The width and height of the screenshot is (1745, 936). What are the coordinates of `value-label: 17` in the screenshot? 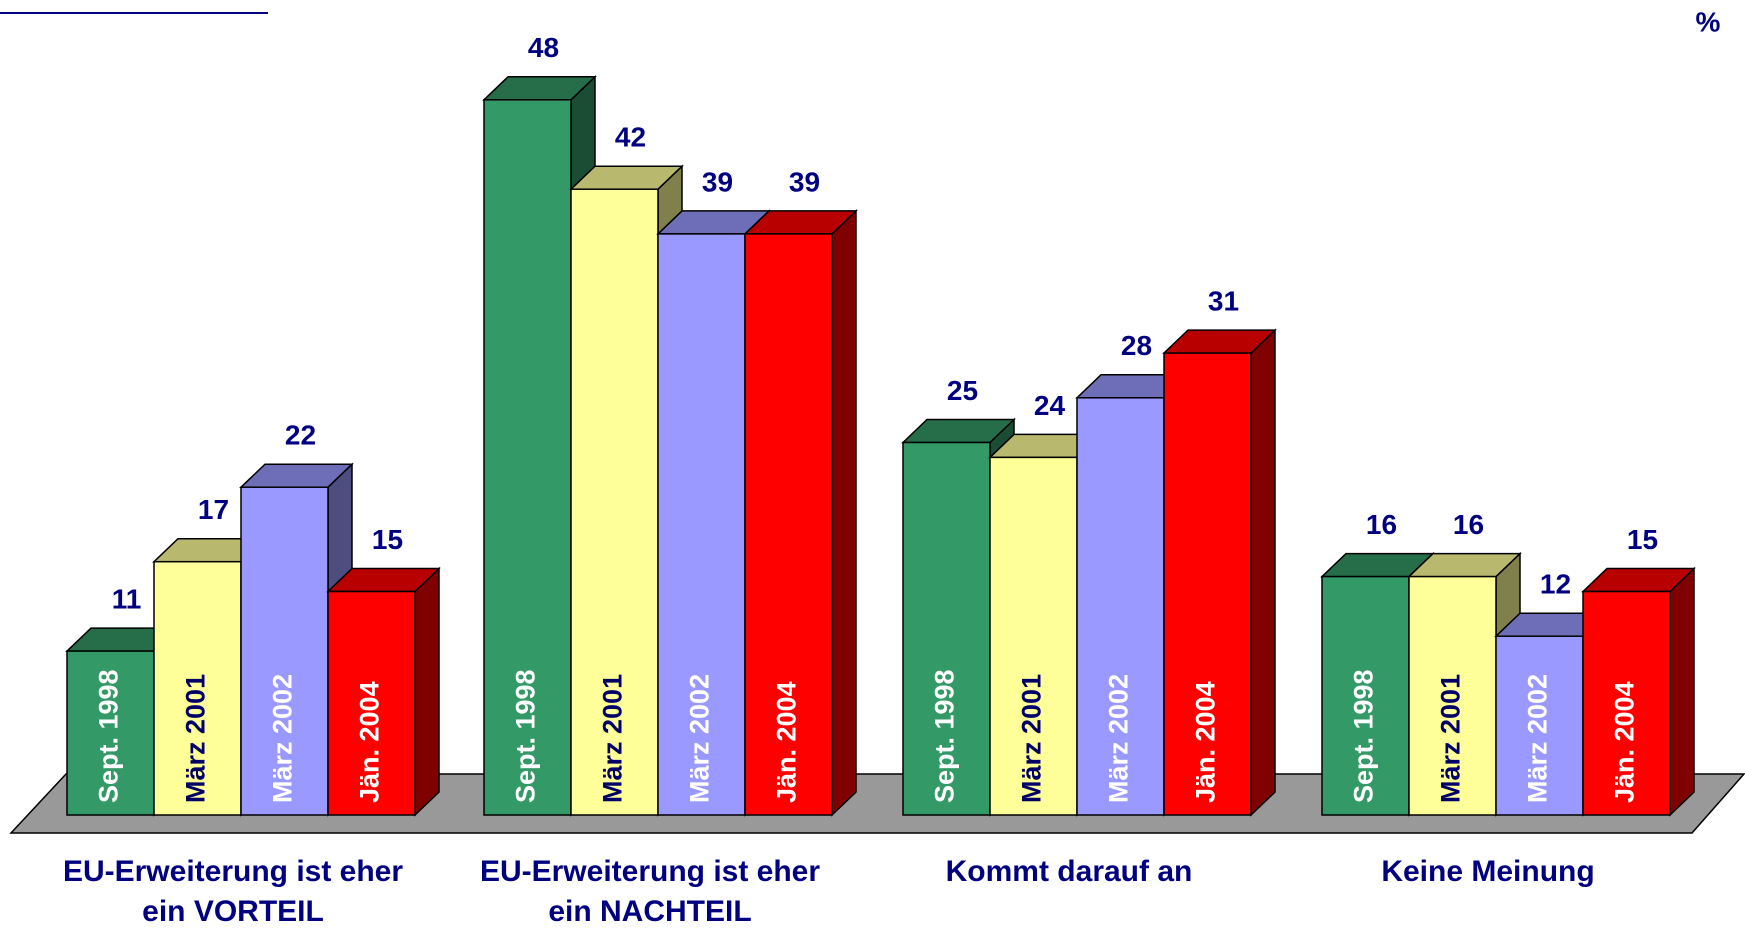 It's located at (213, 509).